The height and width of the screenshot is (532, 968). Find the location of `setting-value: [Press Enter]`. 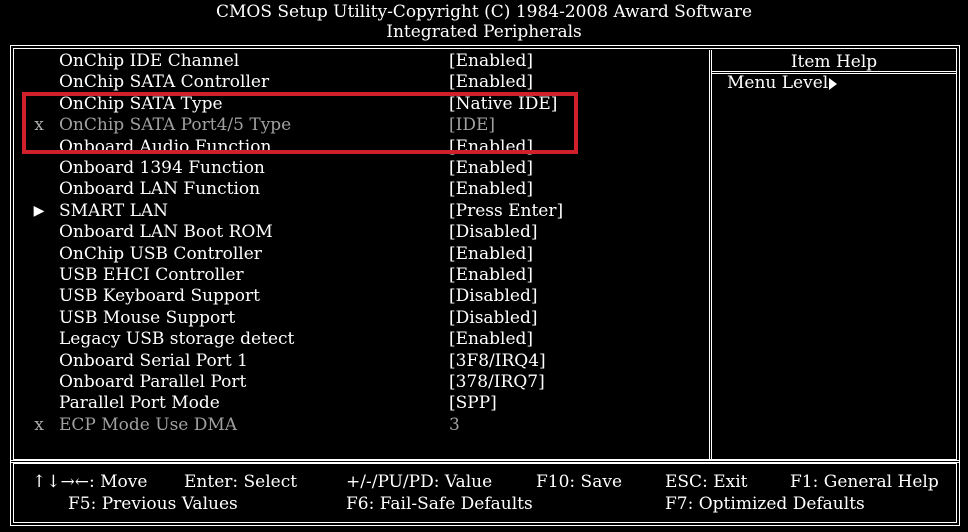

setting-value: [Press Enter] is located at coordinates (506, 211).